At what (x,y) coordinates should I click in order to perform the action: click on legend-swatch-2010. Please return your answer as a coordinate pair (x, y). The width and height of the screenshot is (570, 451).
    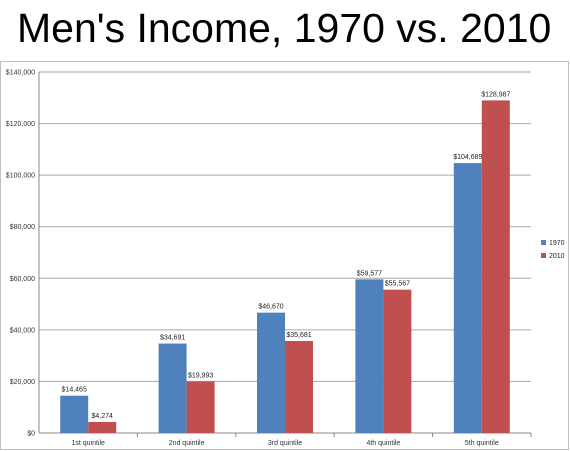
    Looking at the image, I should click on (543, 255).